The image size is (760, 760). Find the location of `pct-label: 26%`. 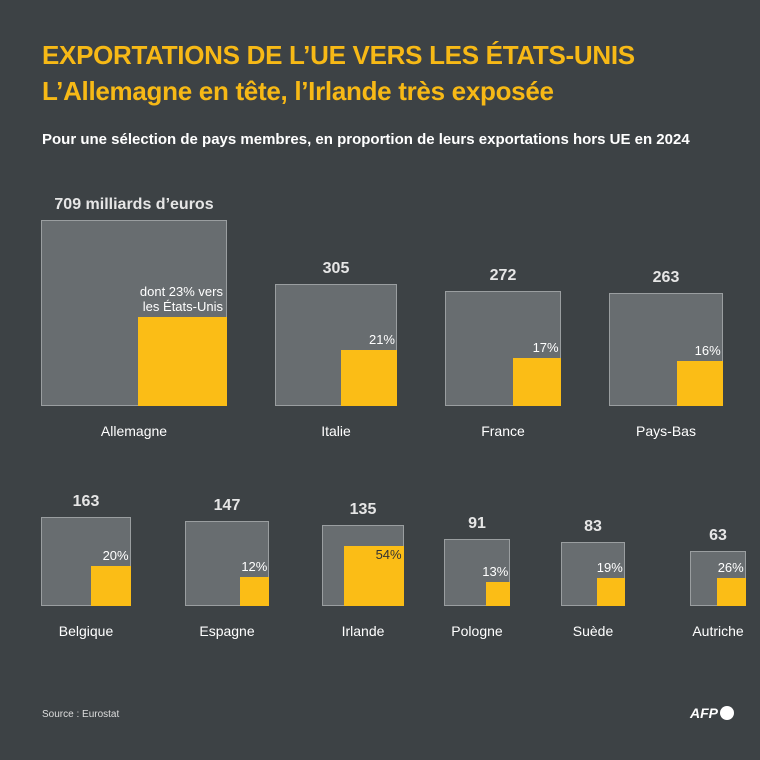

pct-label: 26% is located at coordinates (731, 567).